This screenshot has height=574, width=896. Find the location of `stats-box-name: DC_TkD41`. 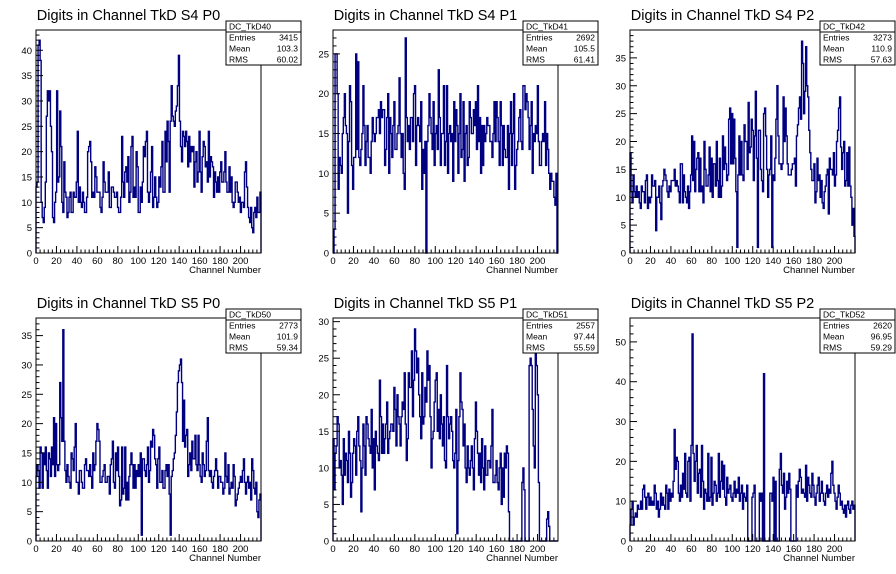

stats-box-name: DC_TkD41 is located at coordinates (547, 27).